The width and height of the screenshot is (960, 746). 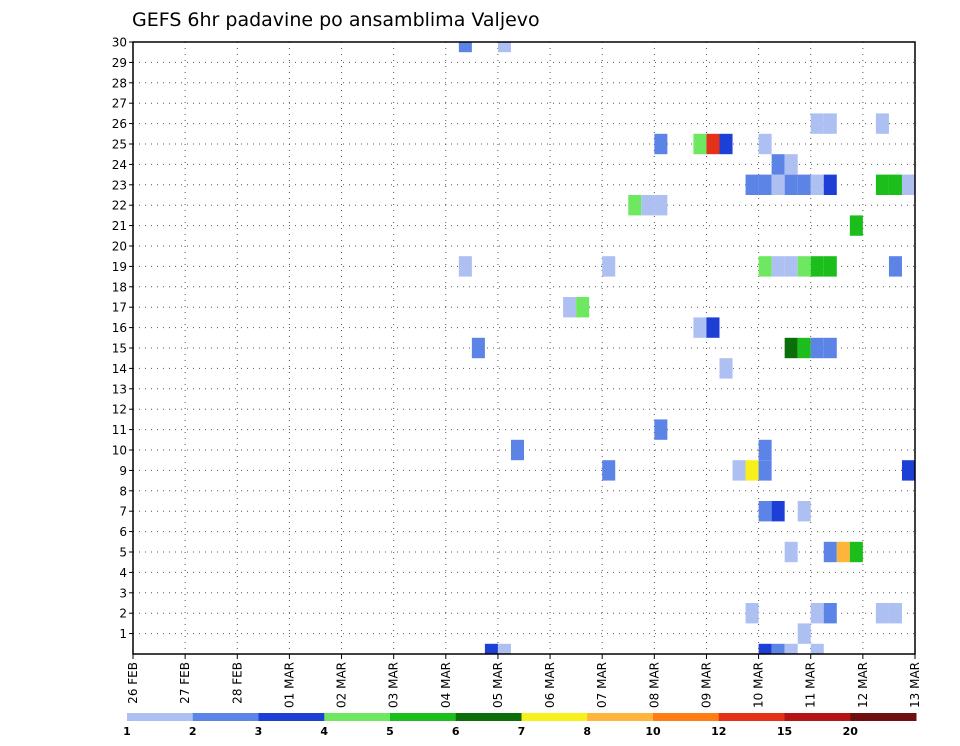 What do you see at coordinates (123, 573) in the screenshot?
I see `y-tick-label: 4` at bounding box center [123, 573].